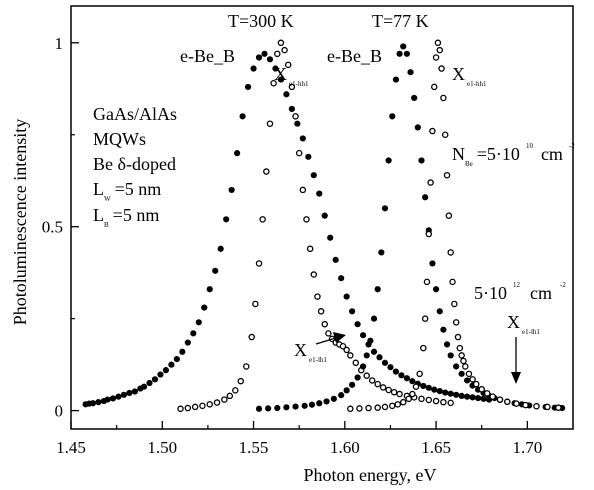  Describe the element at coordinates (59, 43) in the screenshot. I see `y-tick-label: 1` at that location.